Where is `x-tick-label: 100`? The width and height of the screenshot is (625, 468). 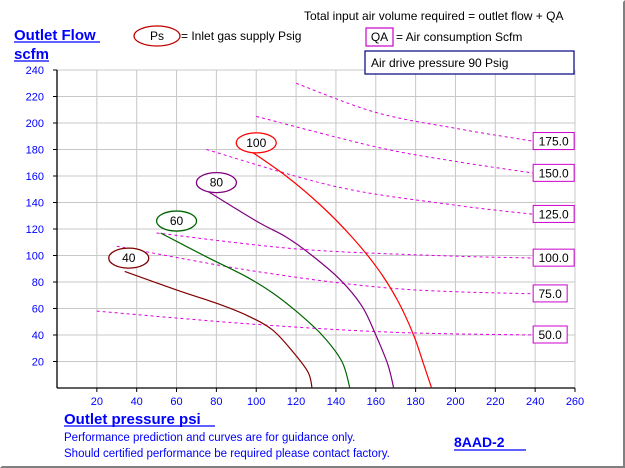
x-tick-label: 100 is located at coordinates (256, 402).